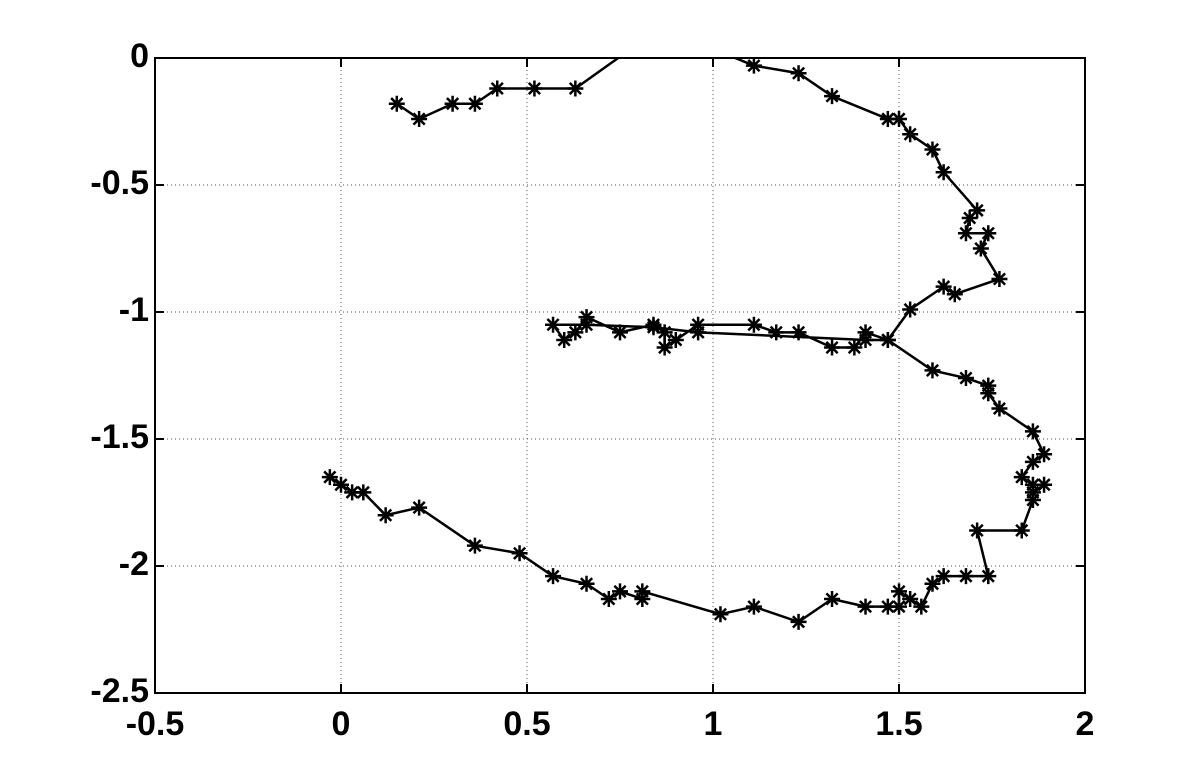 The width and height of the screenshot is (1200, 779). I want to click on y-tick-label: 0, so click(139, 56).